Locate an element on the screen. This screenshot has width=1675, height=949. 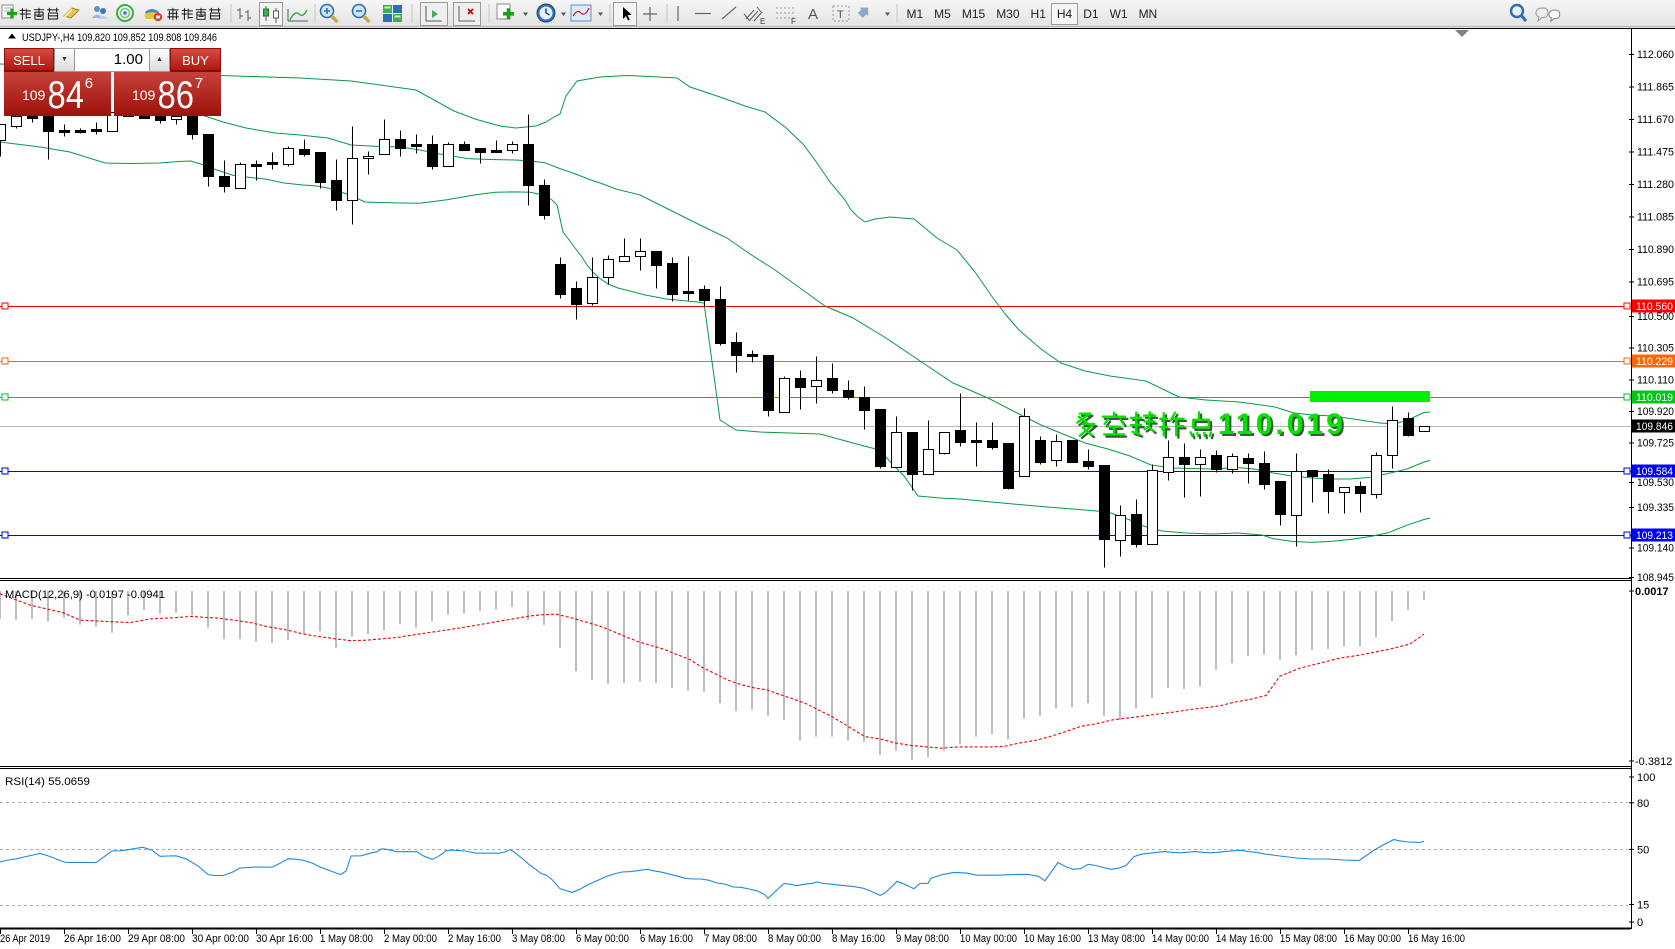
svg-text: 109.584 is located at coordinates (1654, 472).